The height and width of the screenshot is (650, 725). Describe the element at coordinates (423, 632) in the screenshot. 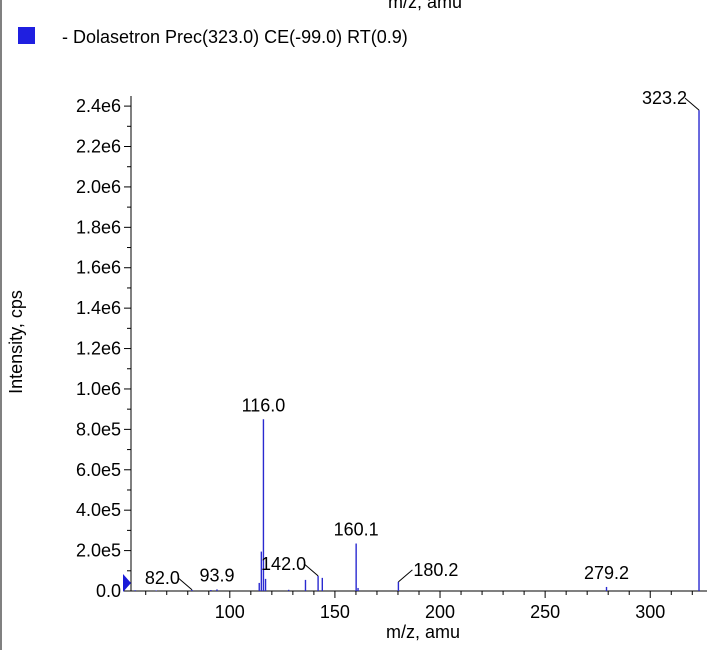

I see `x-axis-title: m/z, amu` at that location.